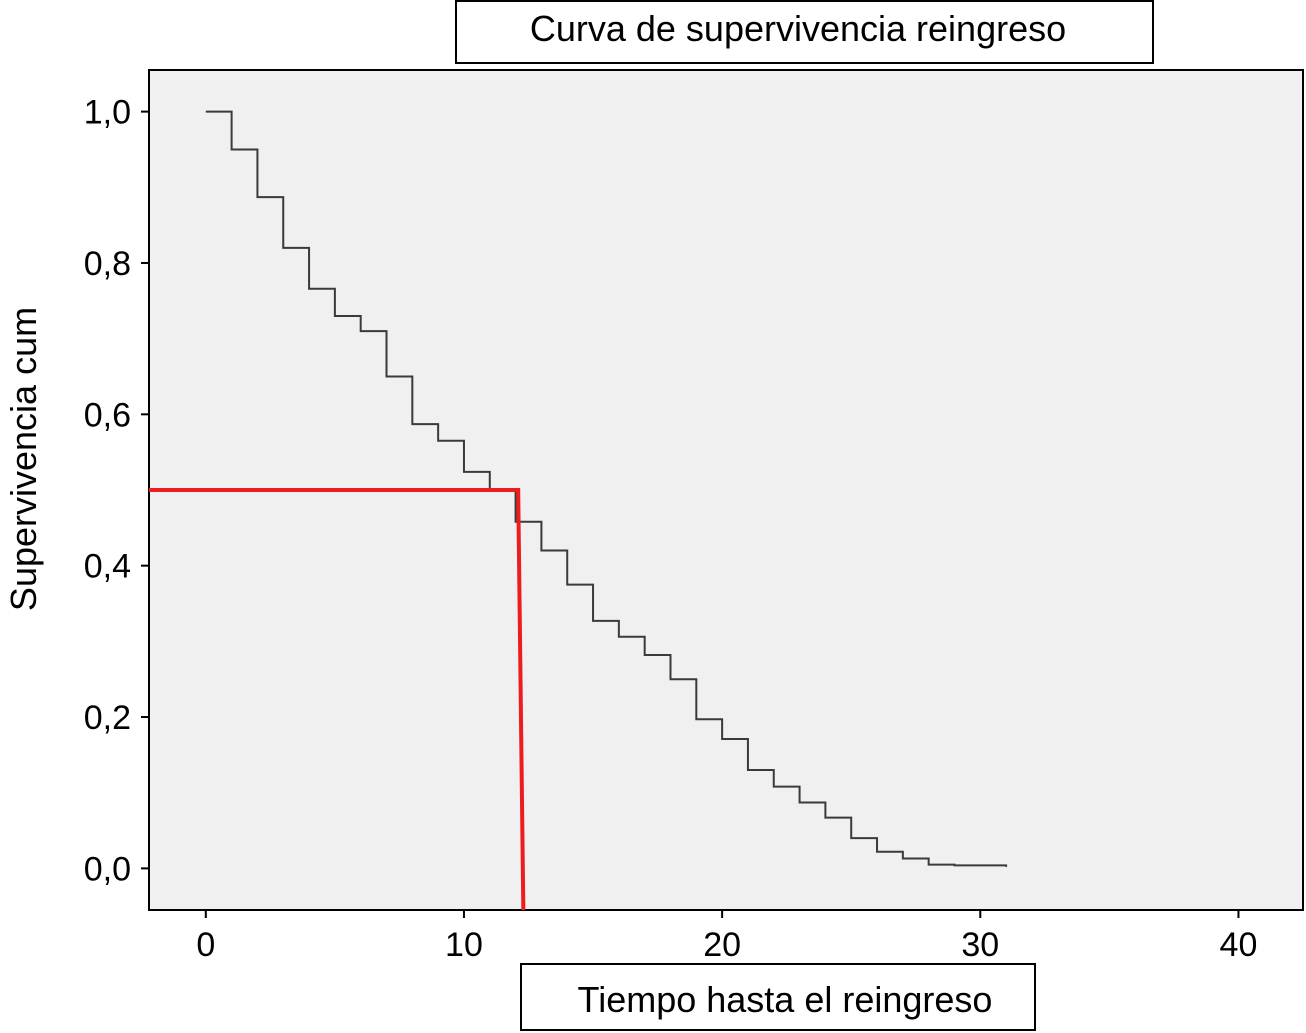  What do you see at coordinates (107, 869) in the screenshot?
I see `y-tick-label: 0,0` at bounding box center [107, 869].